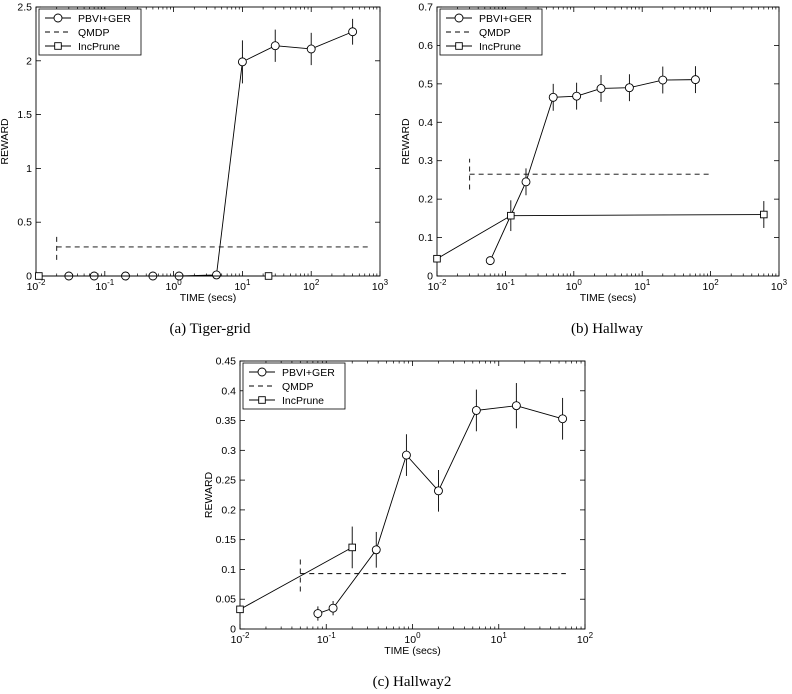  I want to click on chart-caption: (c) Hallway2, so click(412, 682).